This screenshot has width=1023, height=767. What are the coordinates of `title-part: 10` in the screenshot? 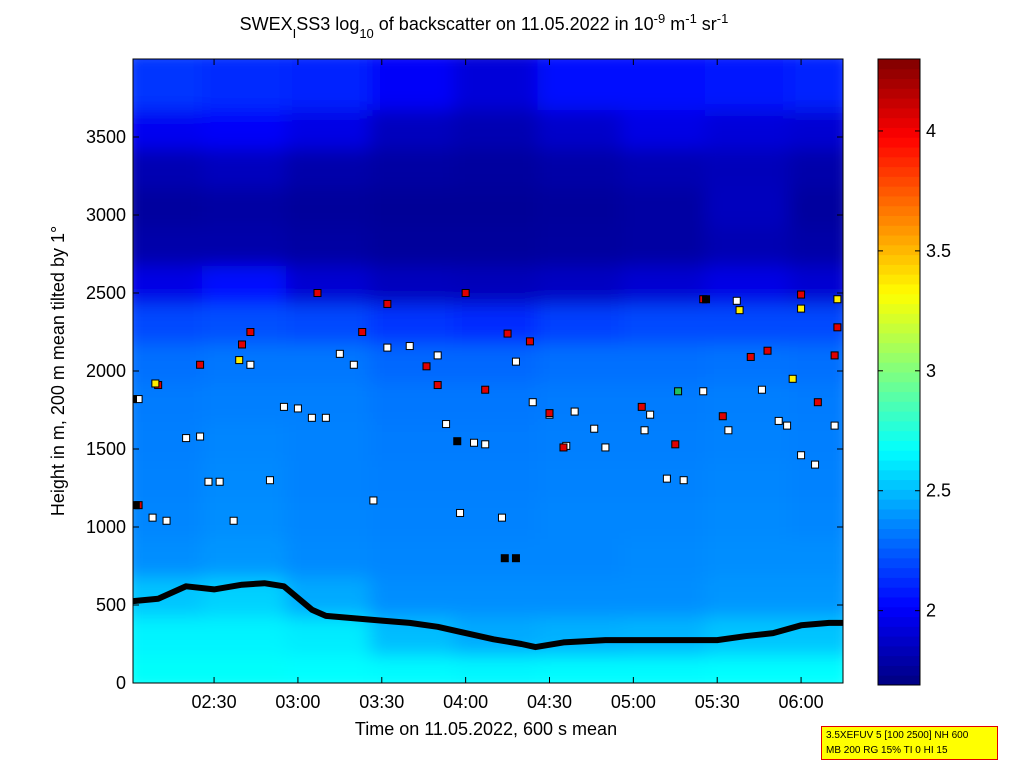 It's located at (366, 33).